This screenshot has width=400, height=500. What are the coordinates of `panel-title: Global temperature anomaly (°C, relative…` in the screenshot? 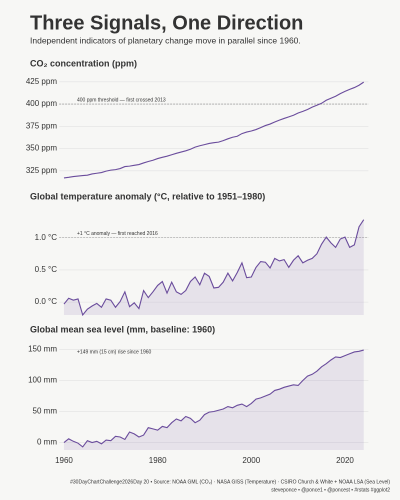 It's located at (147, 196).